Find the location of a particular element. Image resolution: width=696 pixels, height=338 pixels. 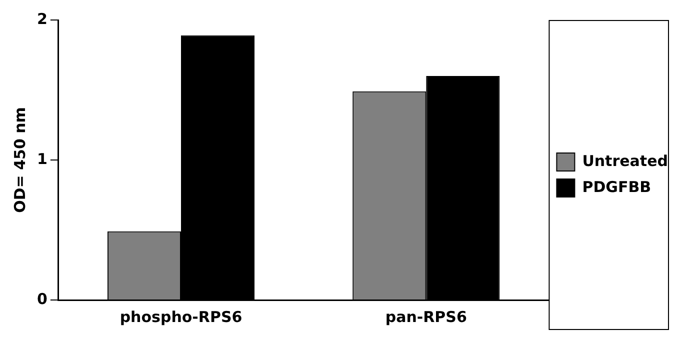

y-tick-label: 1 is located at coordinates (42, 159).